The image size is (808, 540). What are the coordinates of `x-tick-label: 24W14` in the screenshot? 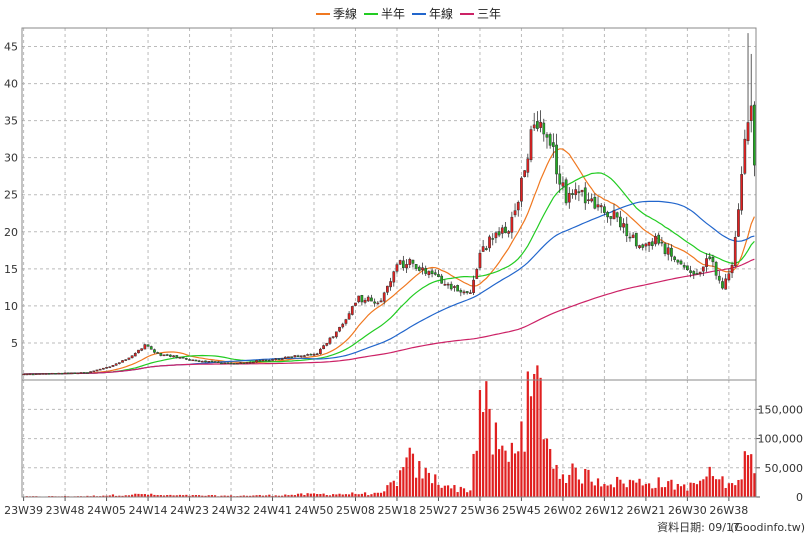 It's located at (148, 510).